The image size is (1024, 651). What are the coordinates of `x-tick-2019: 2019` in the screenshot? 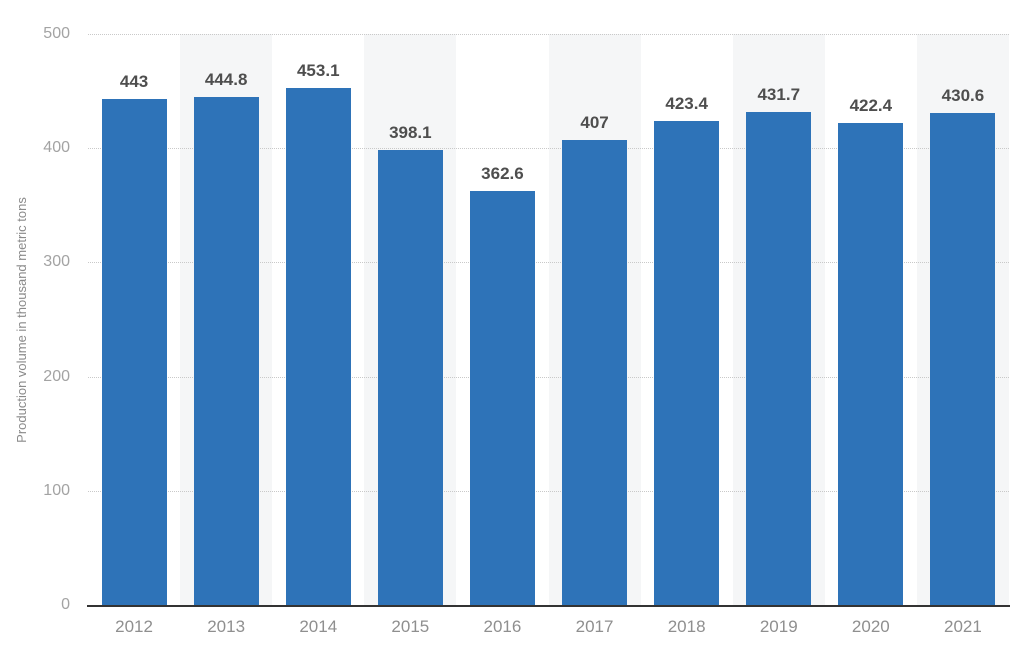 It's located at (778, 626).